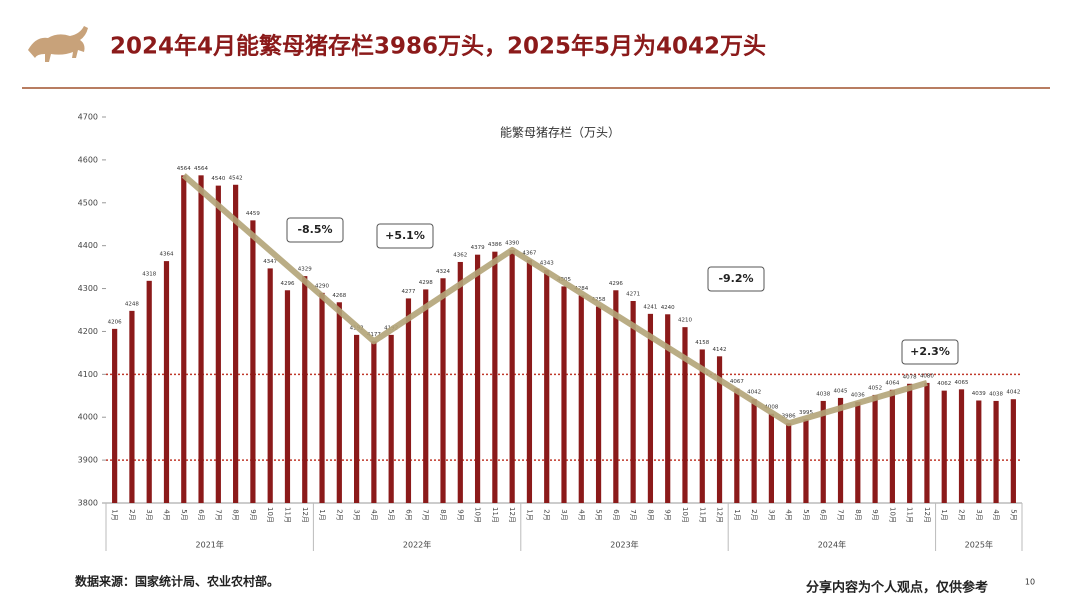 This screenshot has height=610, width=1071. Describe the element at coordinates (88, 331) in the screenshot. I see `y-tick-label: 4200` at that location.